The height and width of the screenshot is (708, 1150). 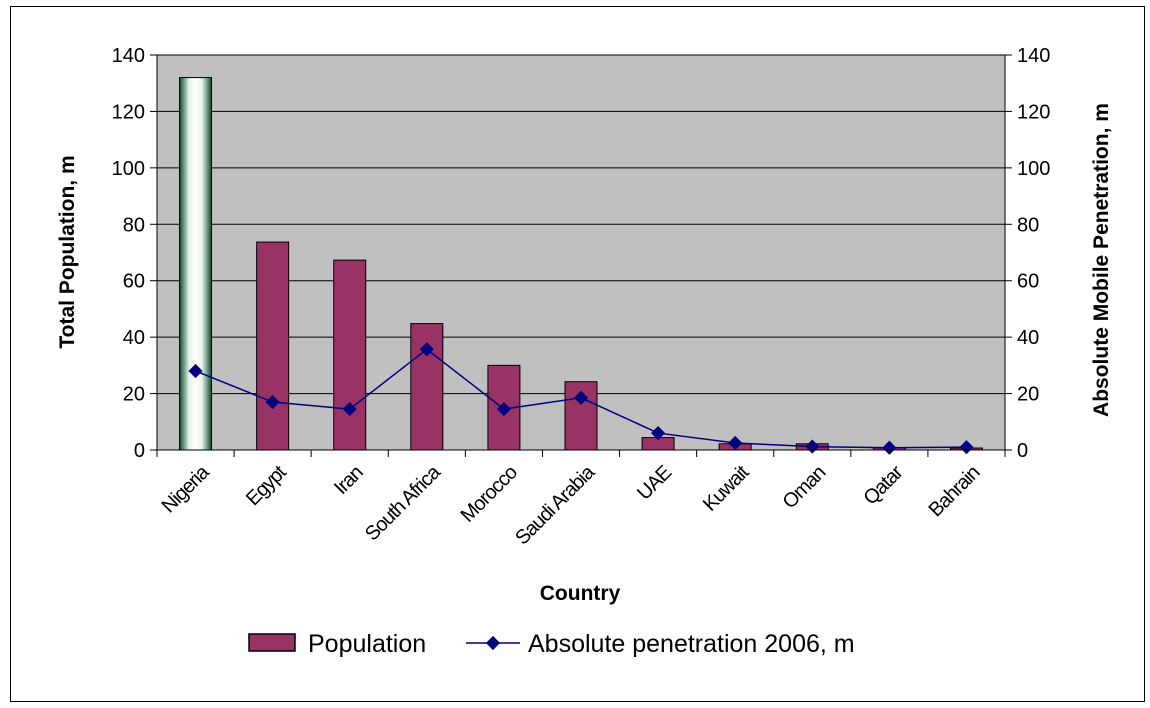 What do you see at coordinates (139, 451) in the screenshot?
I see `y-tick-label: 0` at bounding box center [139, 451].